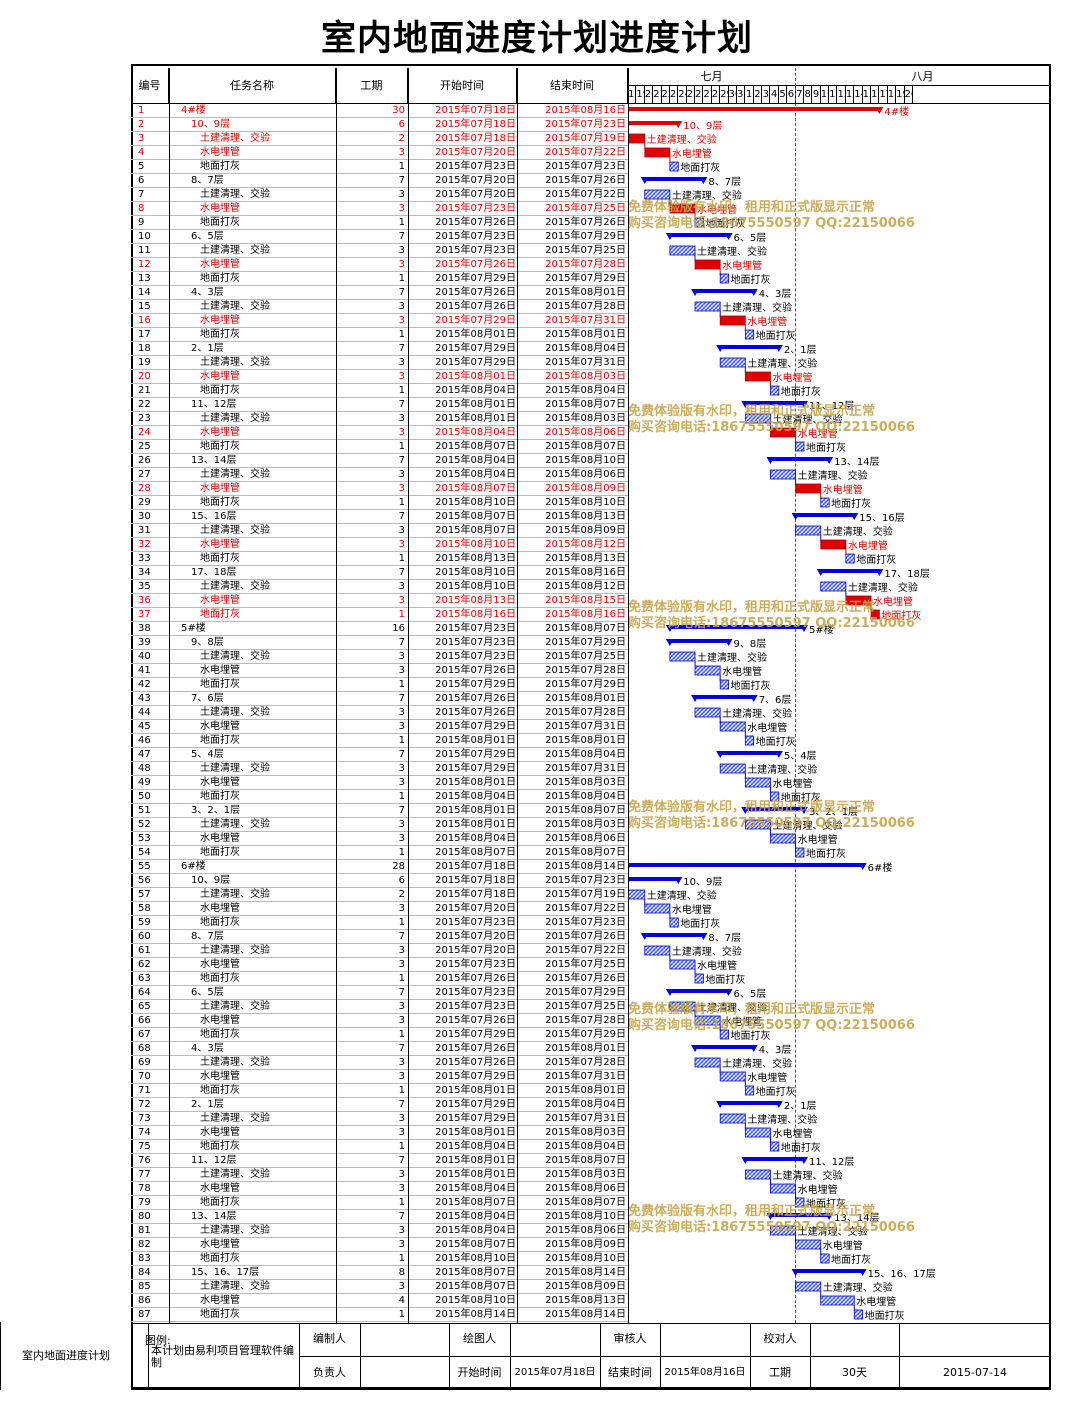 The width and height of the screenshot is (1074, 1414). I want to click on task-id: 12, so click(144, 264).